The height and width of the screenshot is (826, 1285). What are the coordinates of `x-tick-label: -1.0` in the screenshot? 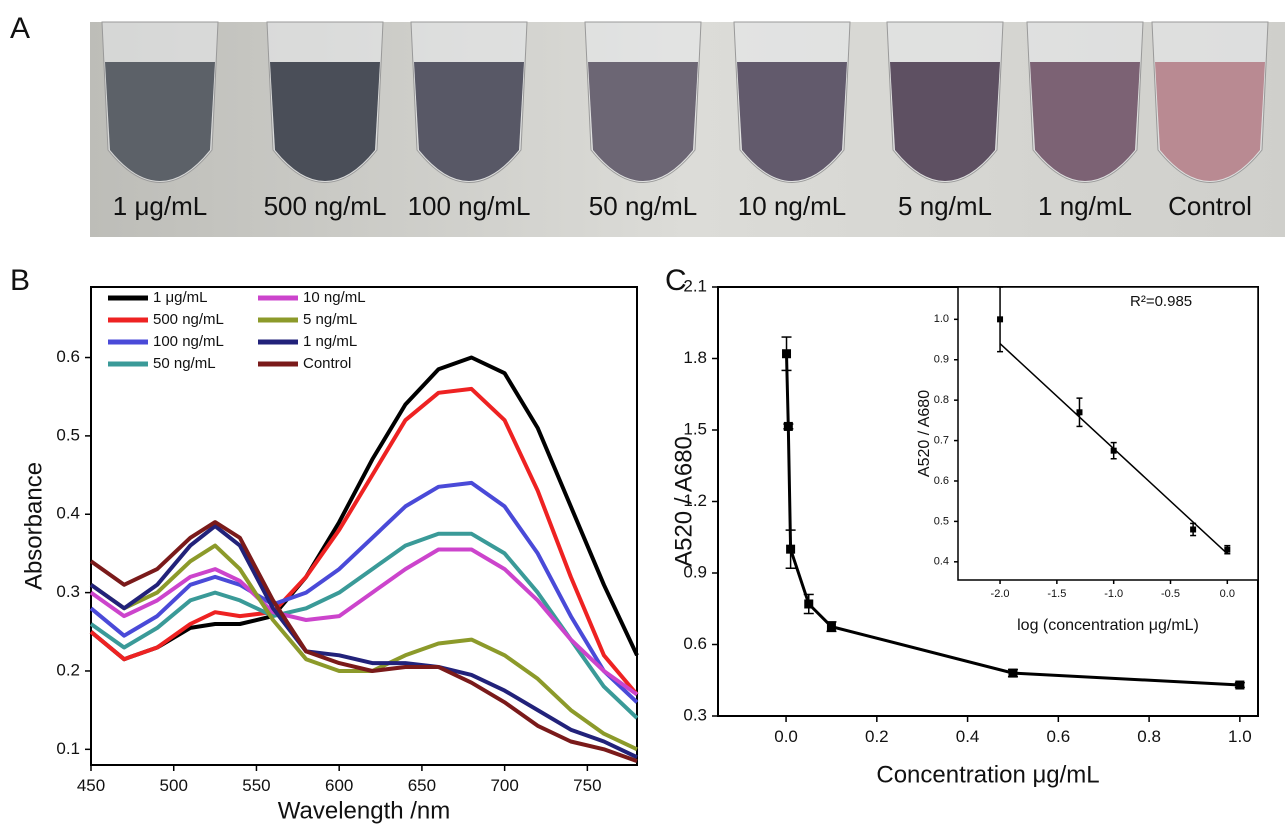 It's located at (1113, 594).